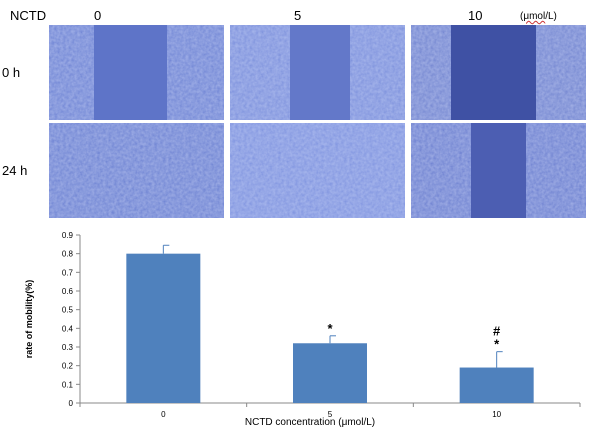  I want to click on column-label-5: 5, so click(298, 15).